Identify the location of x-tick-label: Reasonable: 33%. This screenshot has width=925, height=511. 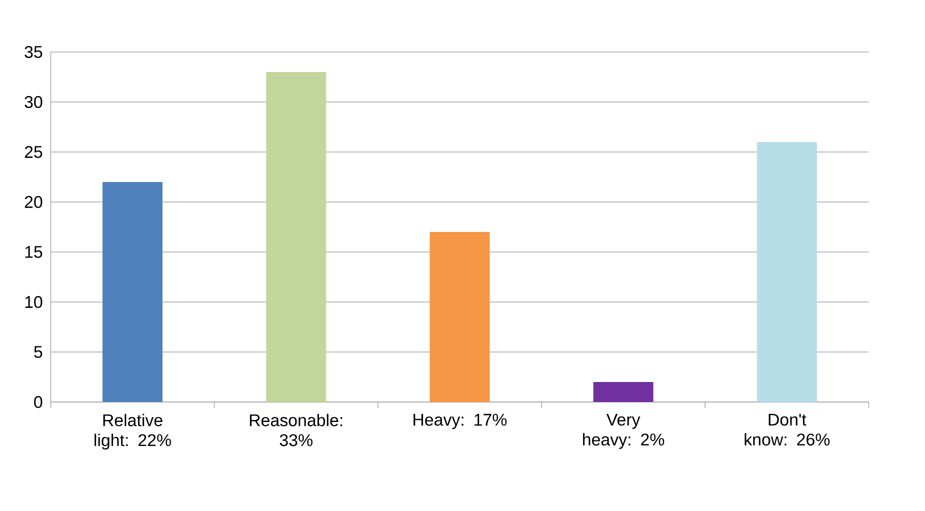
(296, 430).